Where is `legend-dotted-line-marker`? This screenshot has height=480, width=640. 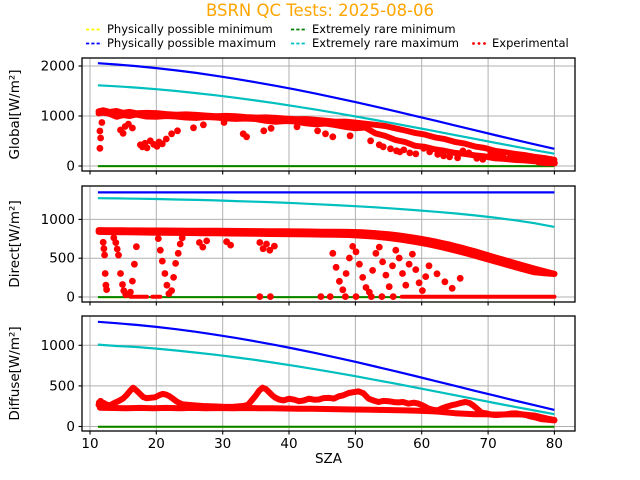
legend-dotted-line-marker is located at coordinates (479, 43).